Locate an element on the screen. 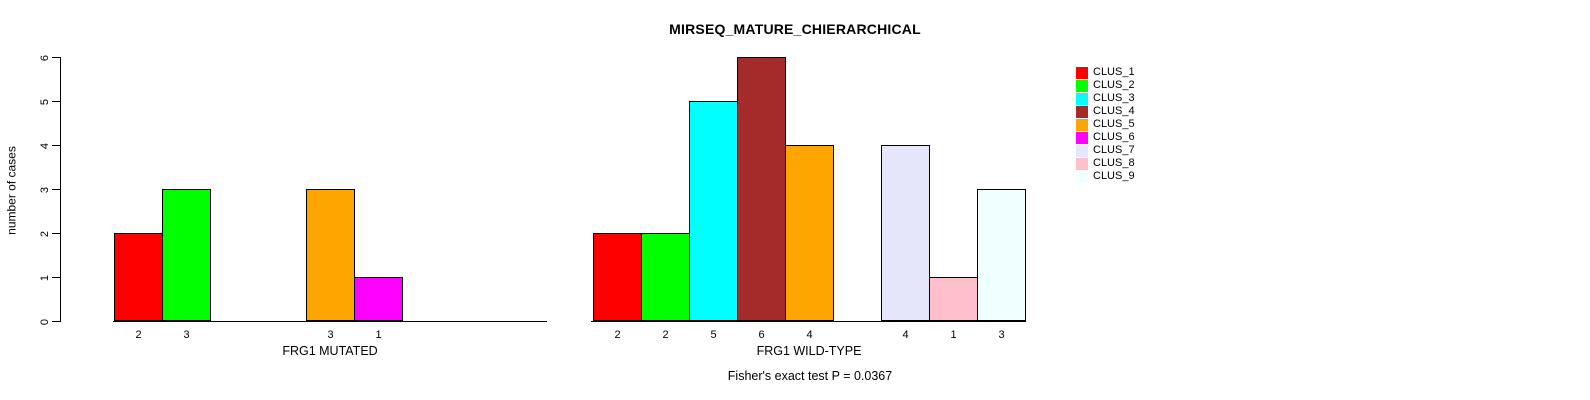 The image size is (1590, 400). legend-label: CLUS_6 is located at coordinates (1114, 137).